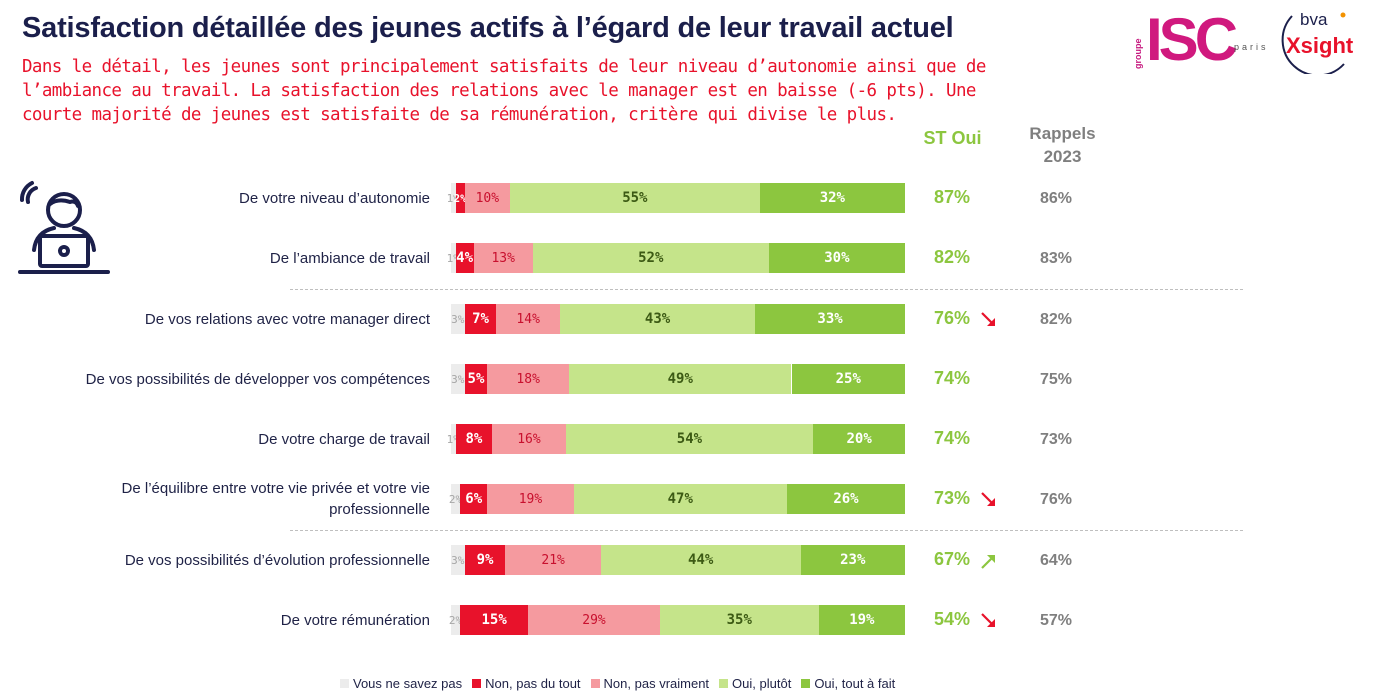 This screenshot has height=699, width=1376. What do you see at coordinates (952, 559) in the screenshot?
I see `st-oui-value: 67%` at bounding box center [952, 559].